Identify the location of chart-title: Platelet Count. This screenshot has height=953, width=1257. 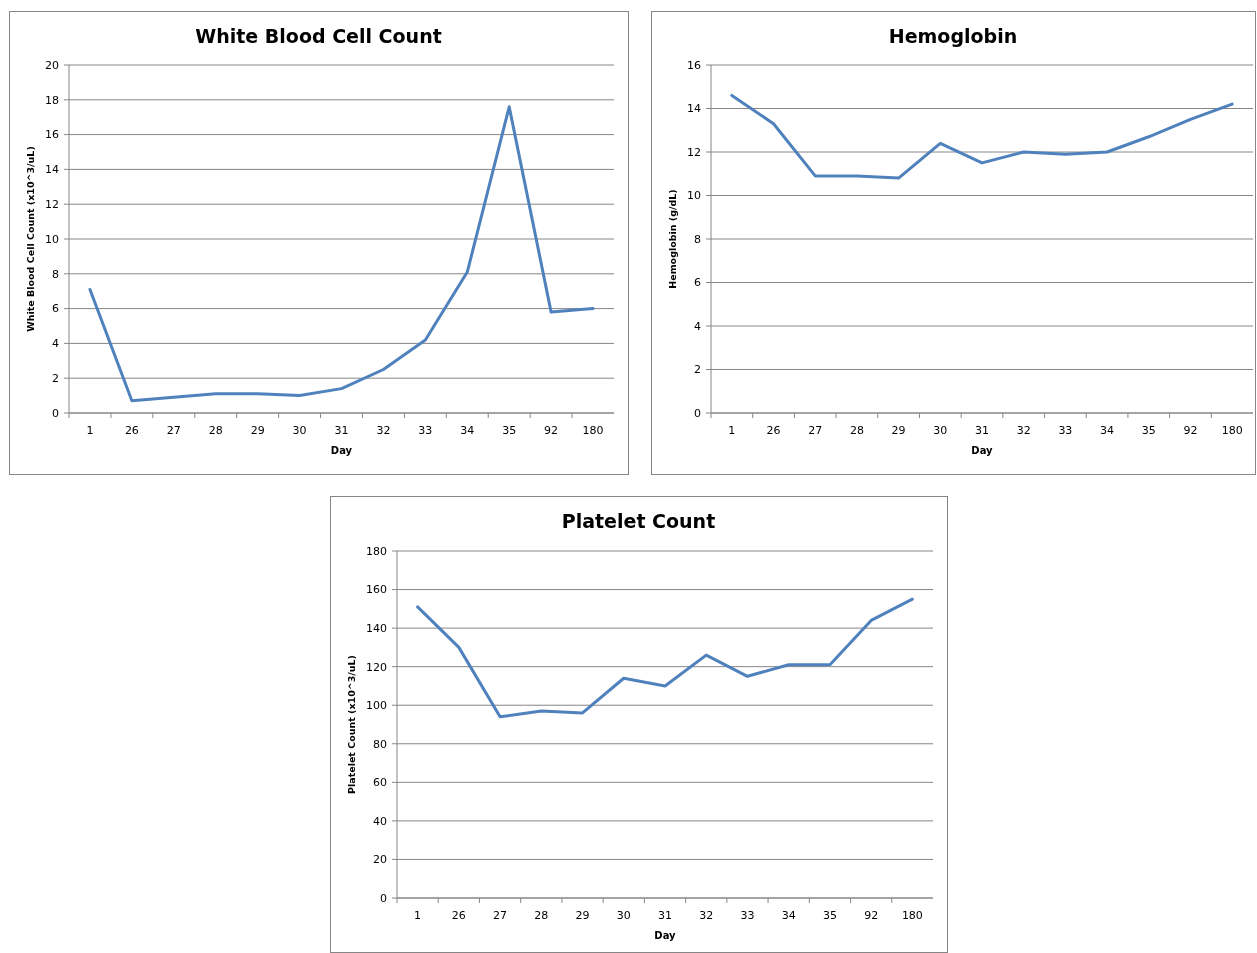
(638, 521).